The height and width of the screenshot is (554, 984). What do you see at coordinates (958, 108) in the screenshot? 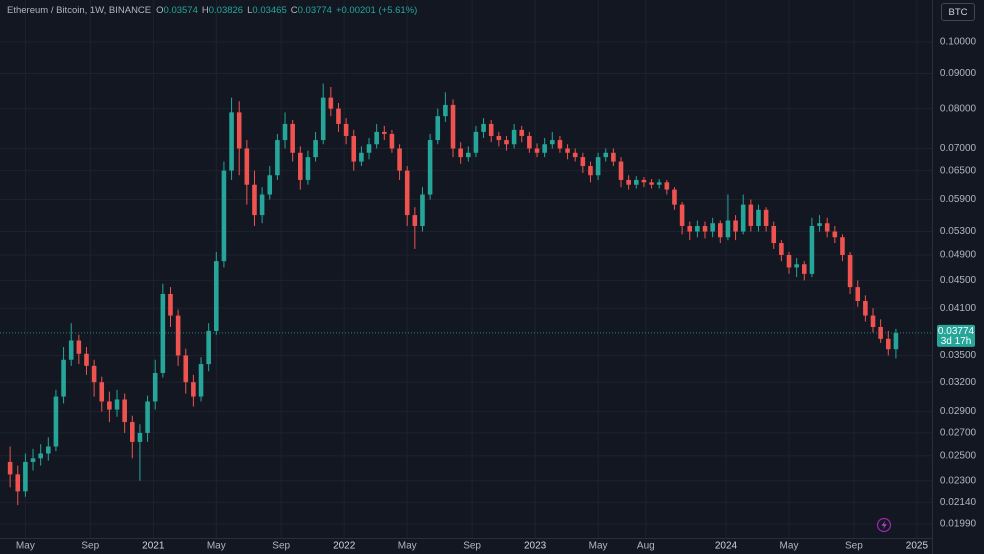
I see `y-tick-label: 0.08000` at bounding box center [958, 108].